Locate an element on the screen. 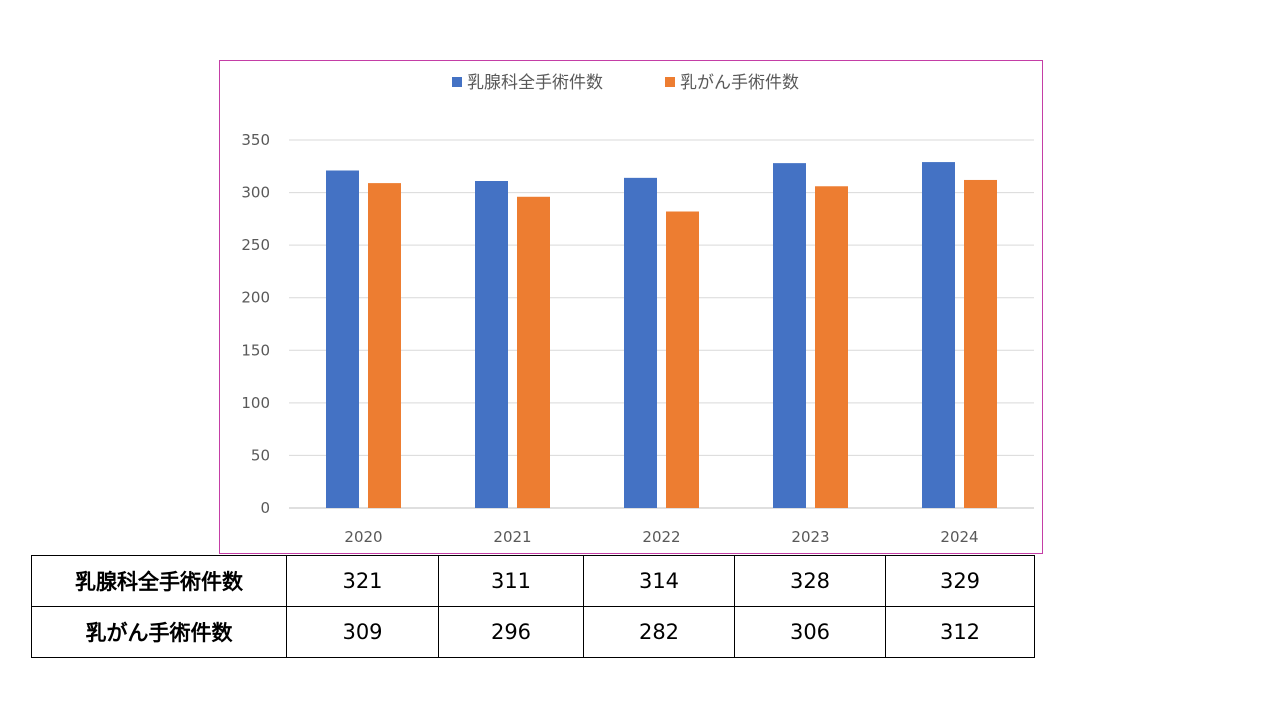 The height and width of the screenshot is (720, 1280). row-header: 乳腺科全手術件数 is located at coordinates (159, 581).